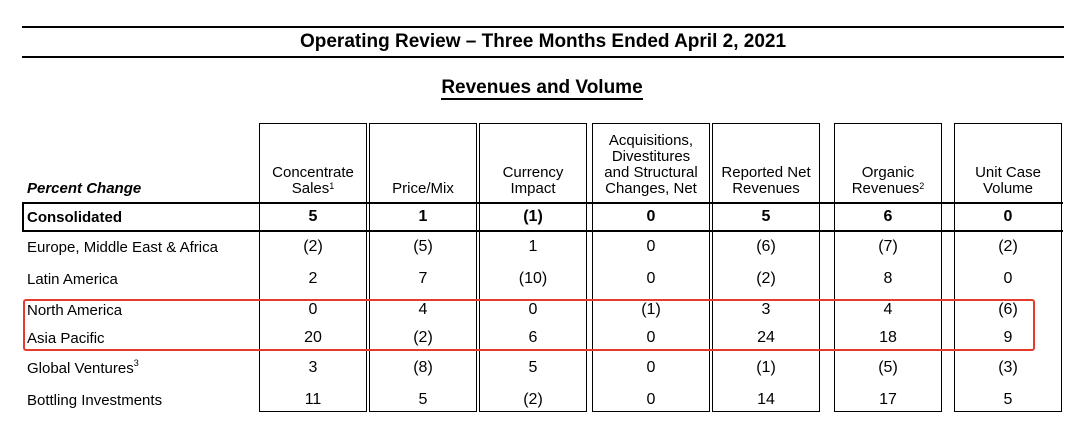  I want to click on table-cell: (8), so click(423, 367).